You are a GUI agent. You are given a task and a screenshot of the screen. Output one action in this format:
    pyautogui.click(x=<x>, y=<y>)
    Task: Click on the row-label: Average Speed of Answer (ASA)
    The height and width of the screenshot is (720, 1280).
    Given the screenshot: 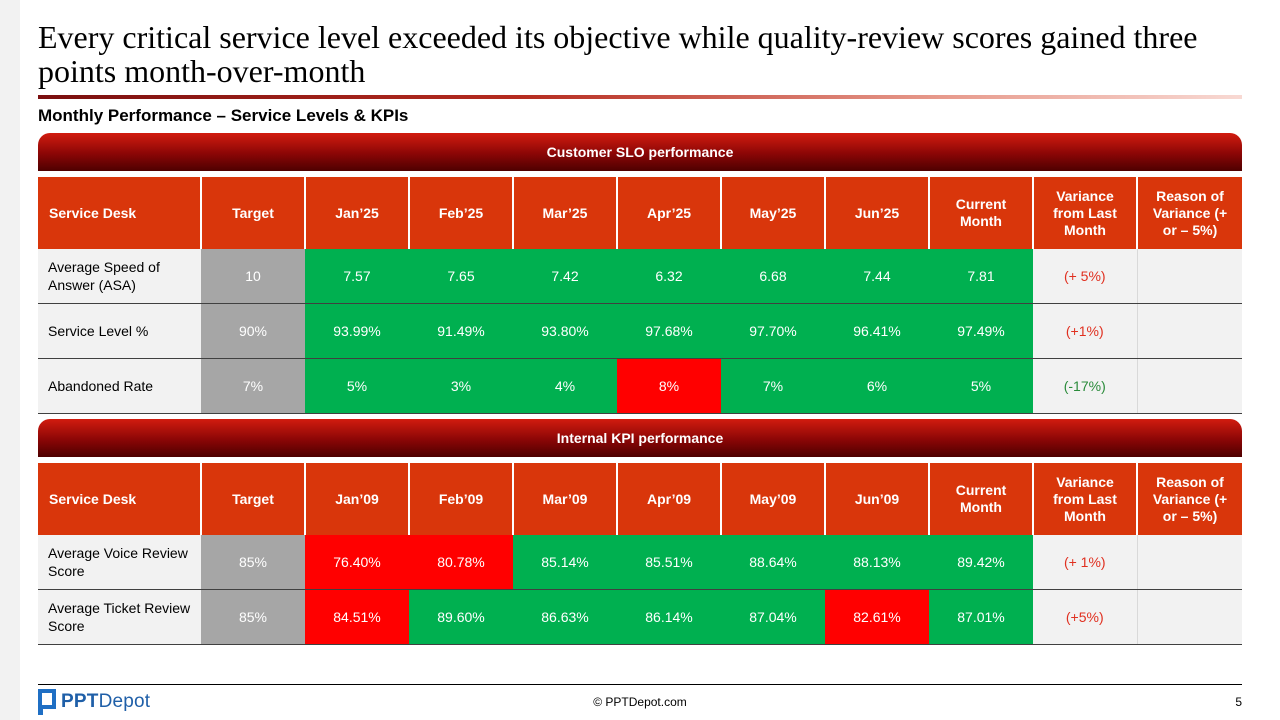 What is the action you would take?
    pyautogui.click(x=119, y=276)
    